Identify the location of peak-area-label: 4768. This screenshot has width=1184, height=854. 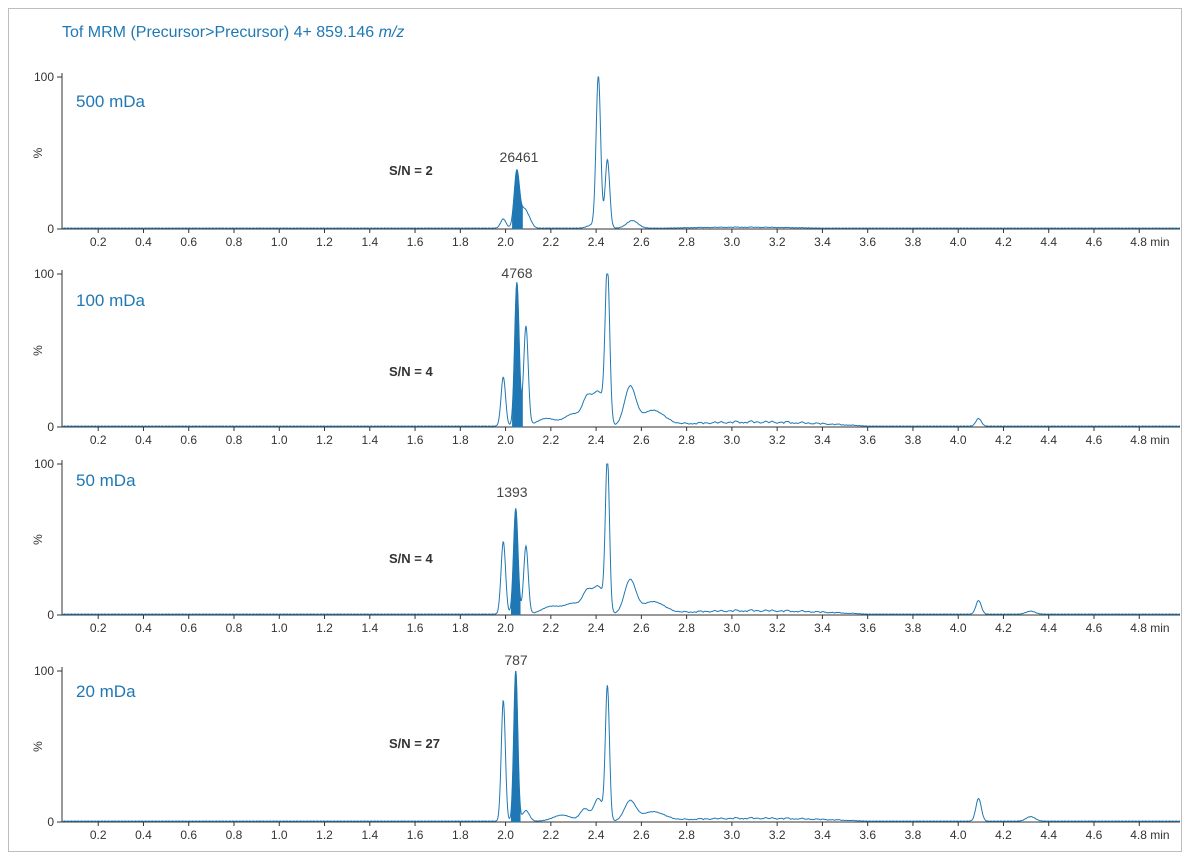
(516, 273).